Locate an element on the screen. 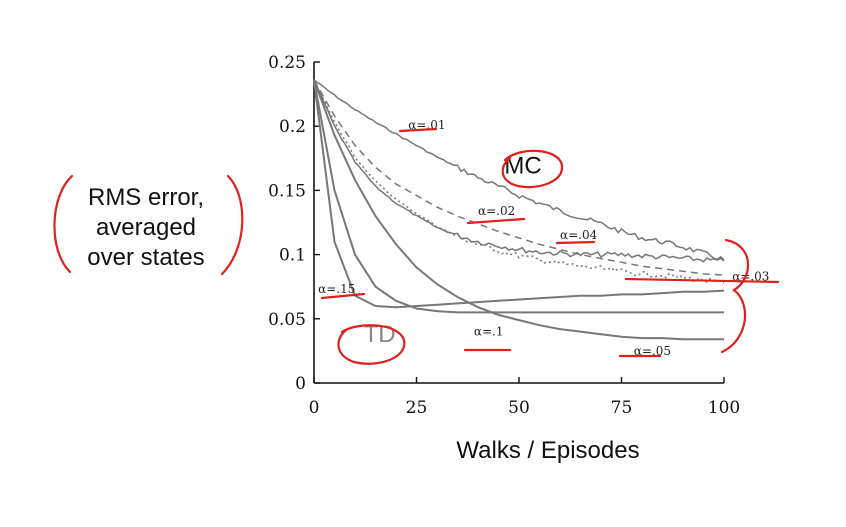  y-tick-label: 0.2 is located at coordinates (292, 127).